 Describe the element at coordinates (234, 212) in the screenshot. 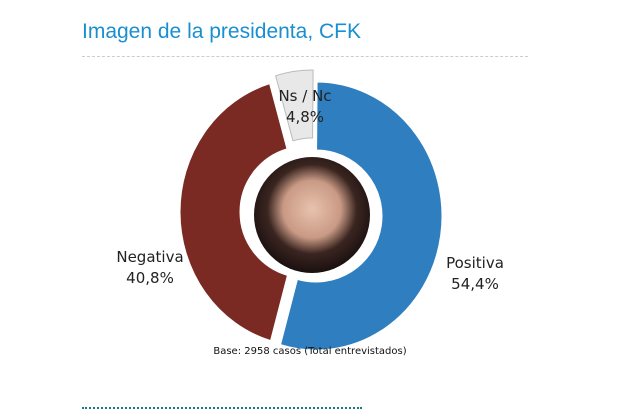

I see `slice-negativa` at that location.